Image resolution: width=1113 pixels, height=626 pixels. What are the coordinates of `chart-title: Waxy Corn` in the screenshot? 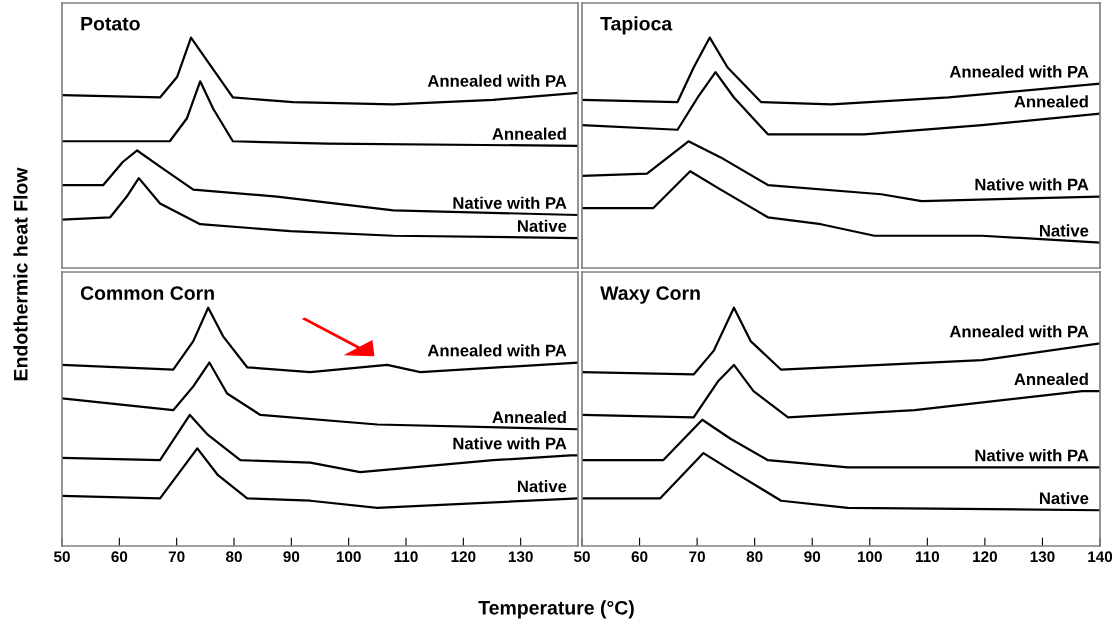 It's located at (650, 295).